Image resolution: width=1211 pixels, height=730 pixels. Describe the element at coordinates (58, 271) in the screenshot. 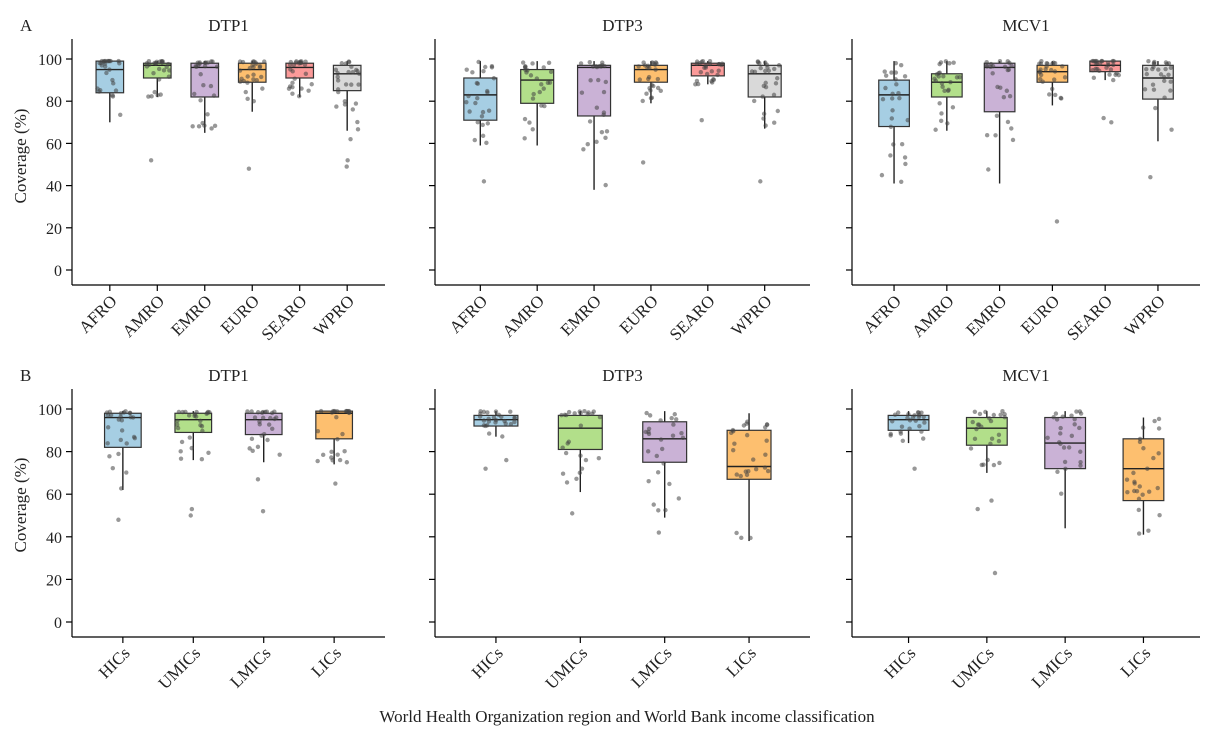

I see `y-tick-label: 0` at that location.